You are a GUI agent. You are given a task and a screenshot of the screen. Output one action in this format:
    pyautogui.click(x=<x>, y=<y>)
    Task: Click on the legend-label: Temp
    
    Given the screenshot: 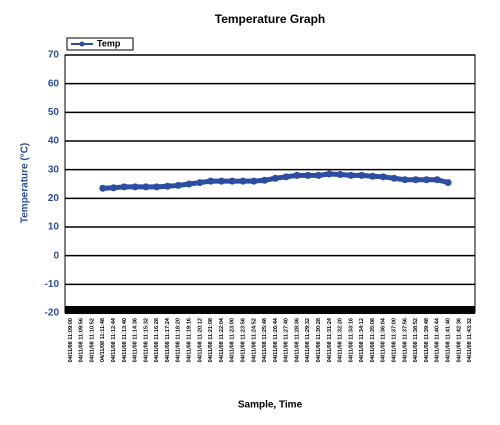 What is the action you would take?
    pyautogui.click(x=109, y=43)
    